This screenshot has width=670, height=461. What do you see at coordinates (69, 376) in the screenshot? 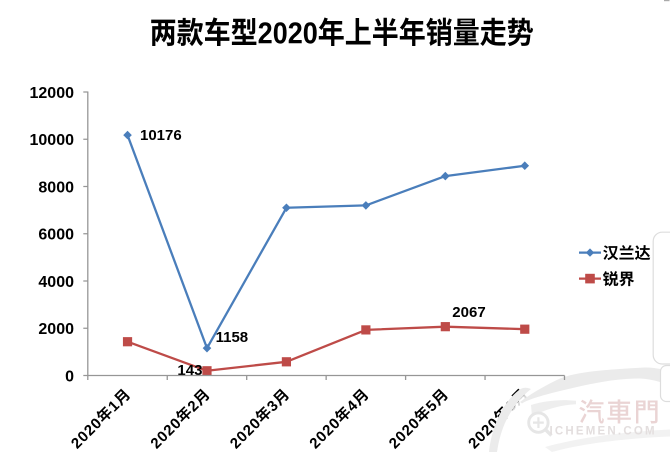
I see `svg-text: 0` at bounding box center [69, 376].